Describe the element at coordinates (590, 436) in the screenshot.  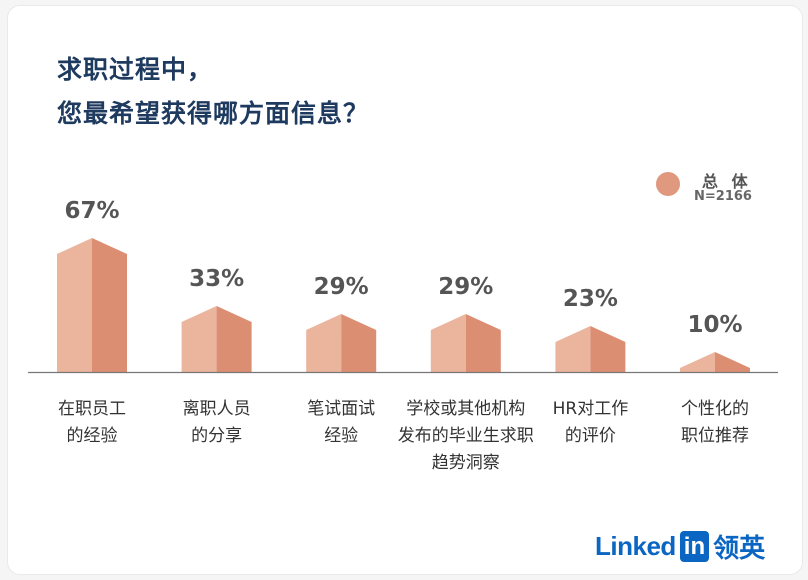
I see `category-label-5-line-2: 的评价` at that location.